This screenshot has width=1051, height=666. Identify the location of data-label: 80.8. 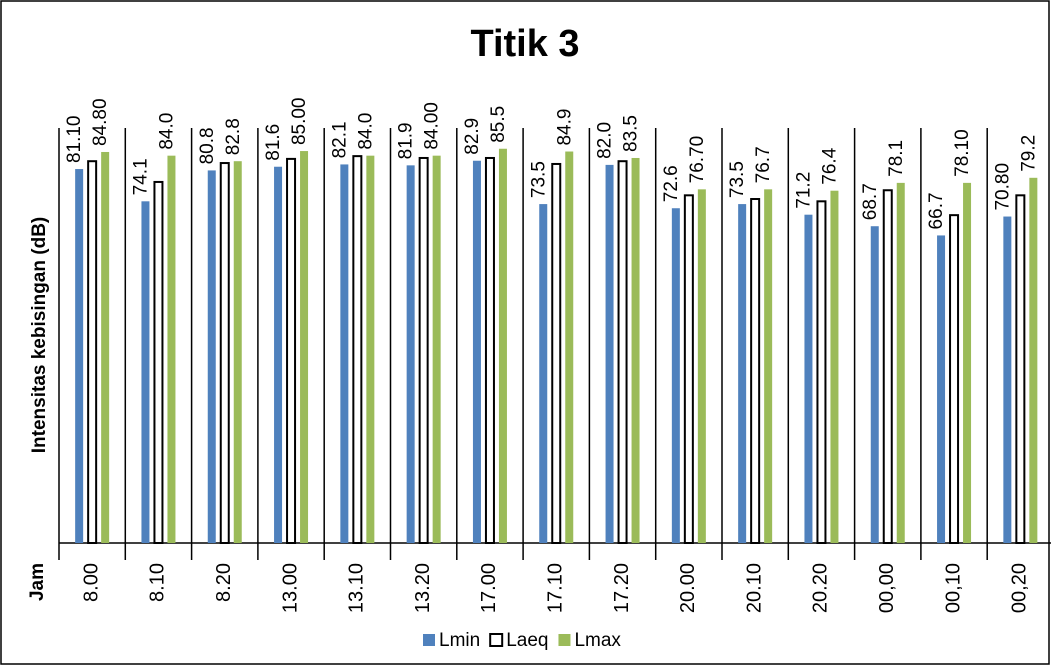
(207, 145).